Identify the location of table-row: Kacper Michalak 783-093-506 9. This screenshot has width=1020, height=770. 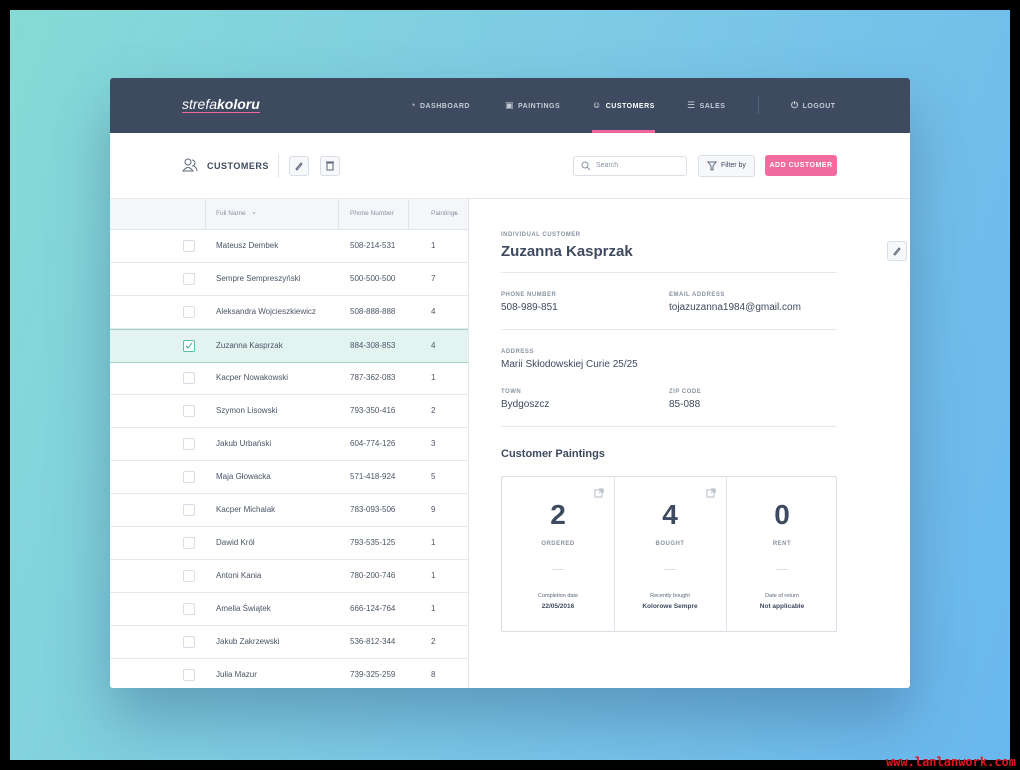
(289, 510).